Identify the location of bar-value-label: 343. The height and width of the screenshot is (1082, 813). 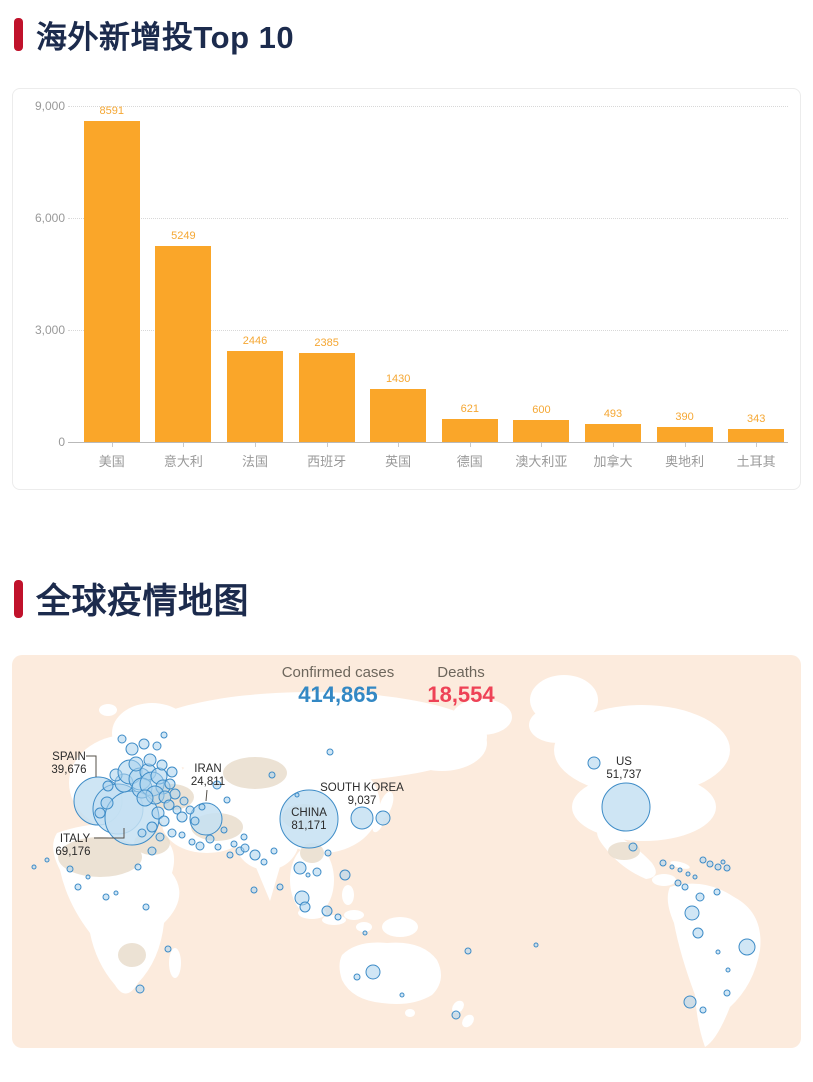
(756, 419).